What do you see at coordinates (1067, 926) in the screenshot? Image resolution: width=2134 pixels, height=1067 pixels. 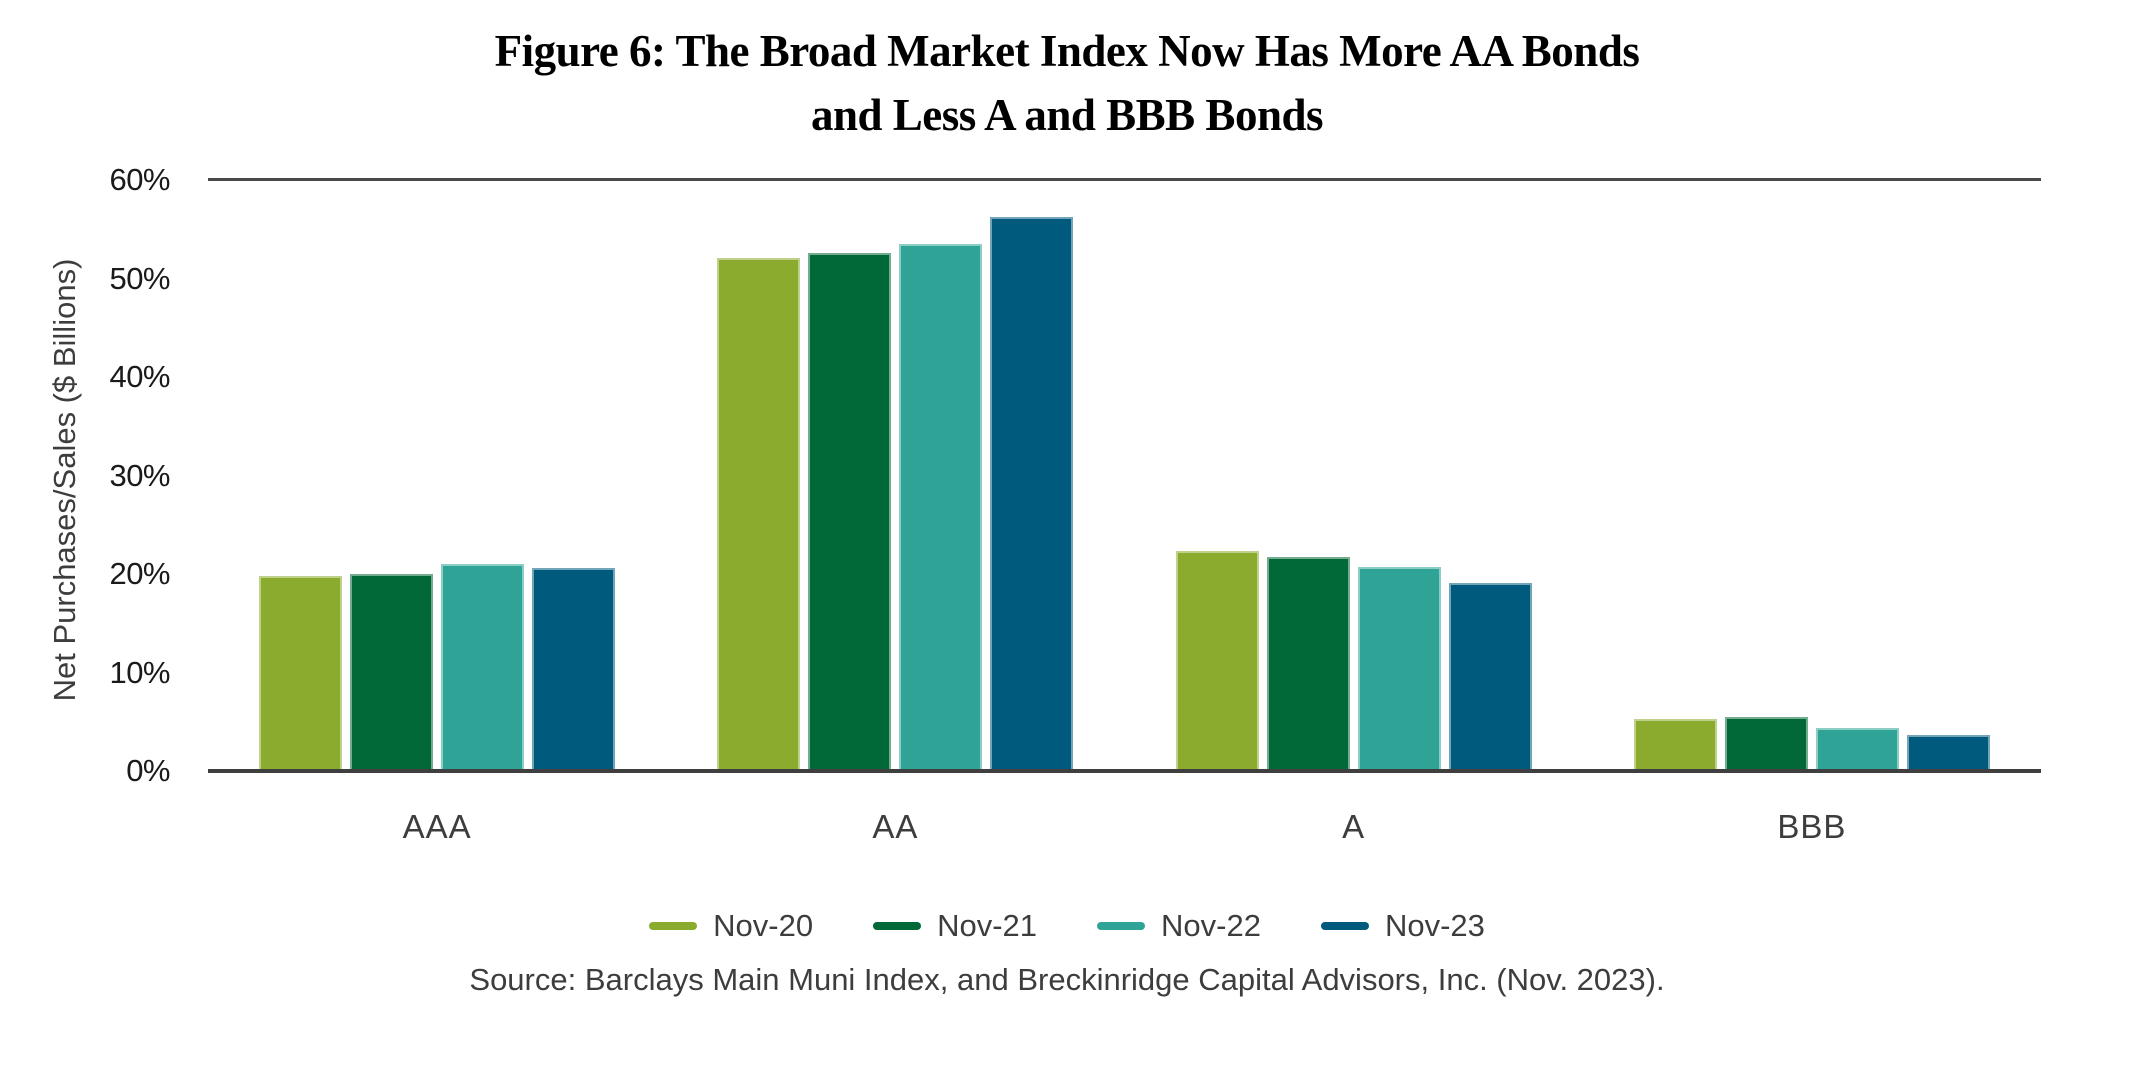 I see `legend: Nov-20 Nov-21 Nov-22 Nov-23` at bounding box center [1067, 926].